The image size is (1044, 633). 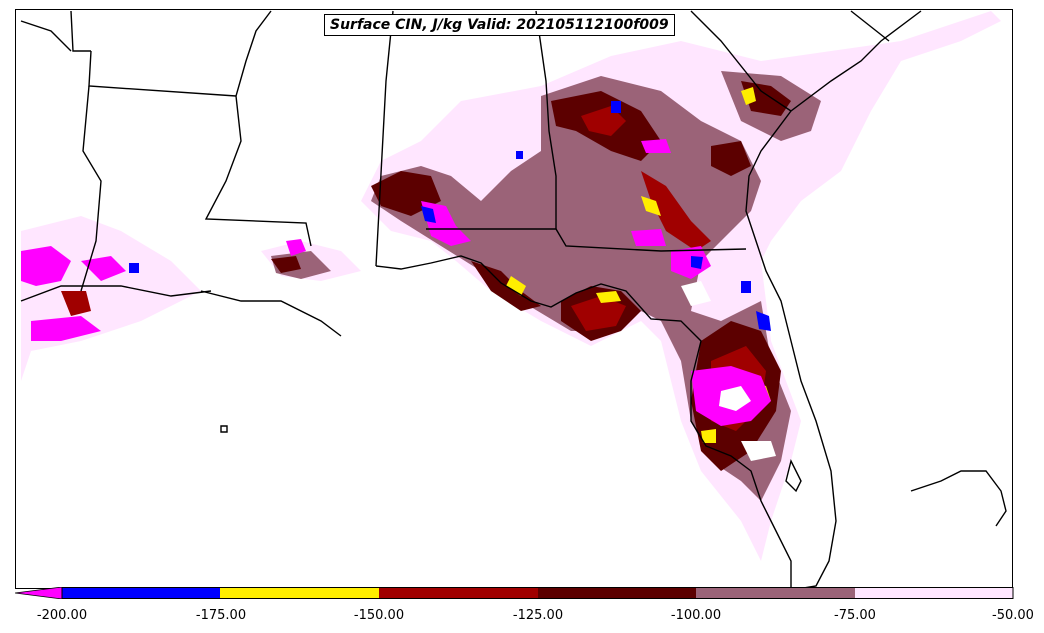 What do you see at coordinates (855, 615) in the screenshot?
I see `colorbar-tick-label: -75.00` at bounding box center [855, 615].